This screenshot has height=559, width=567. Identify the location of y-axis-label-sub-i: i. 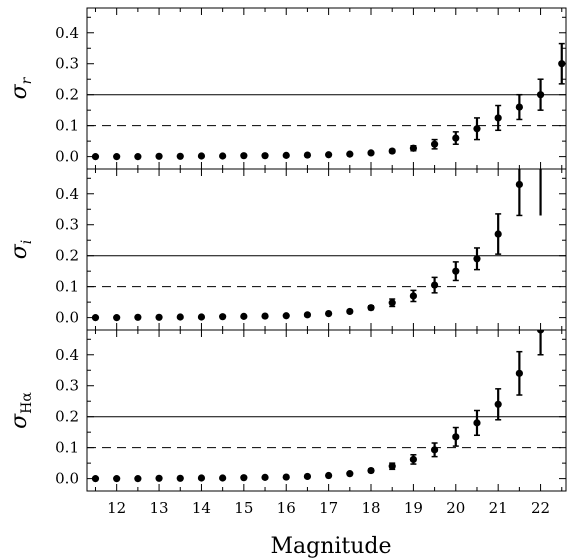
(27, 242).